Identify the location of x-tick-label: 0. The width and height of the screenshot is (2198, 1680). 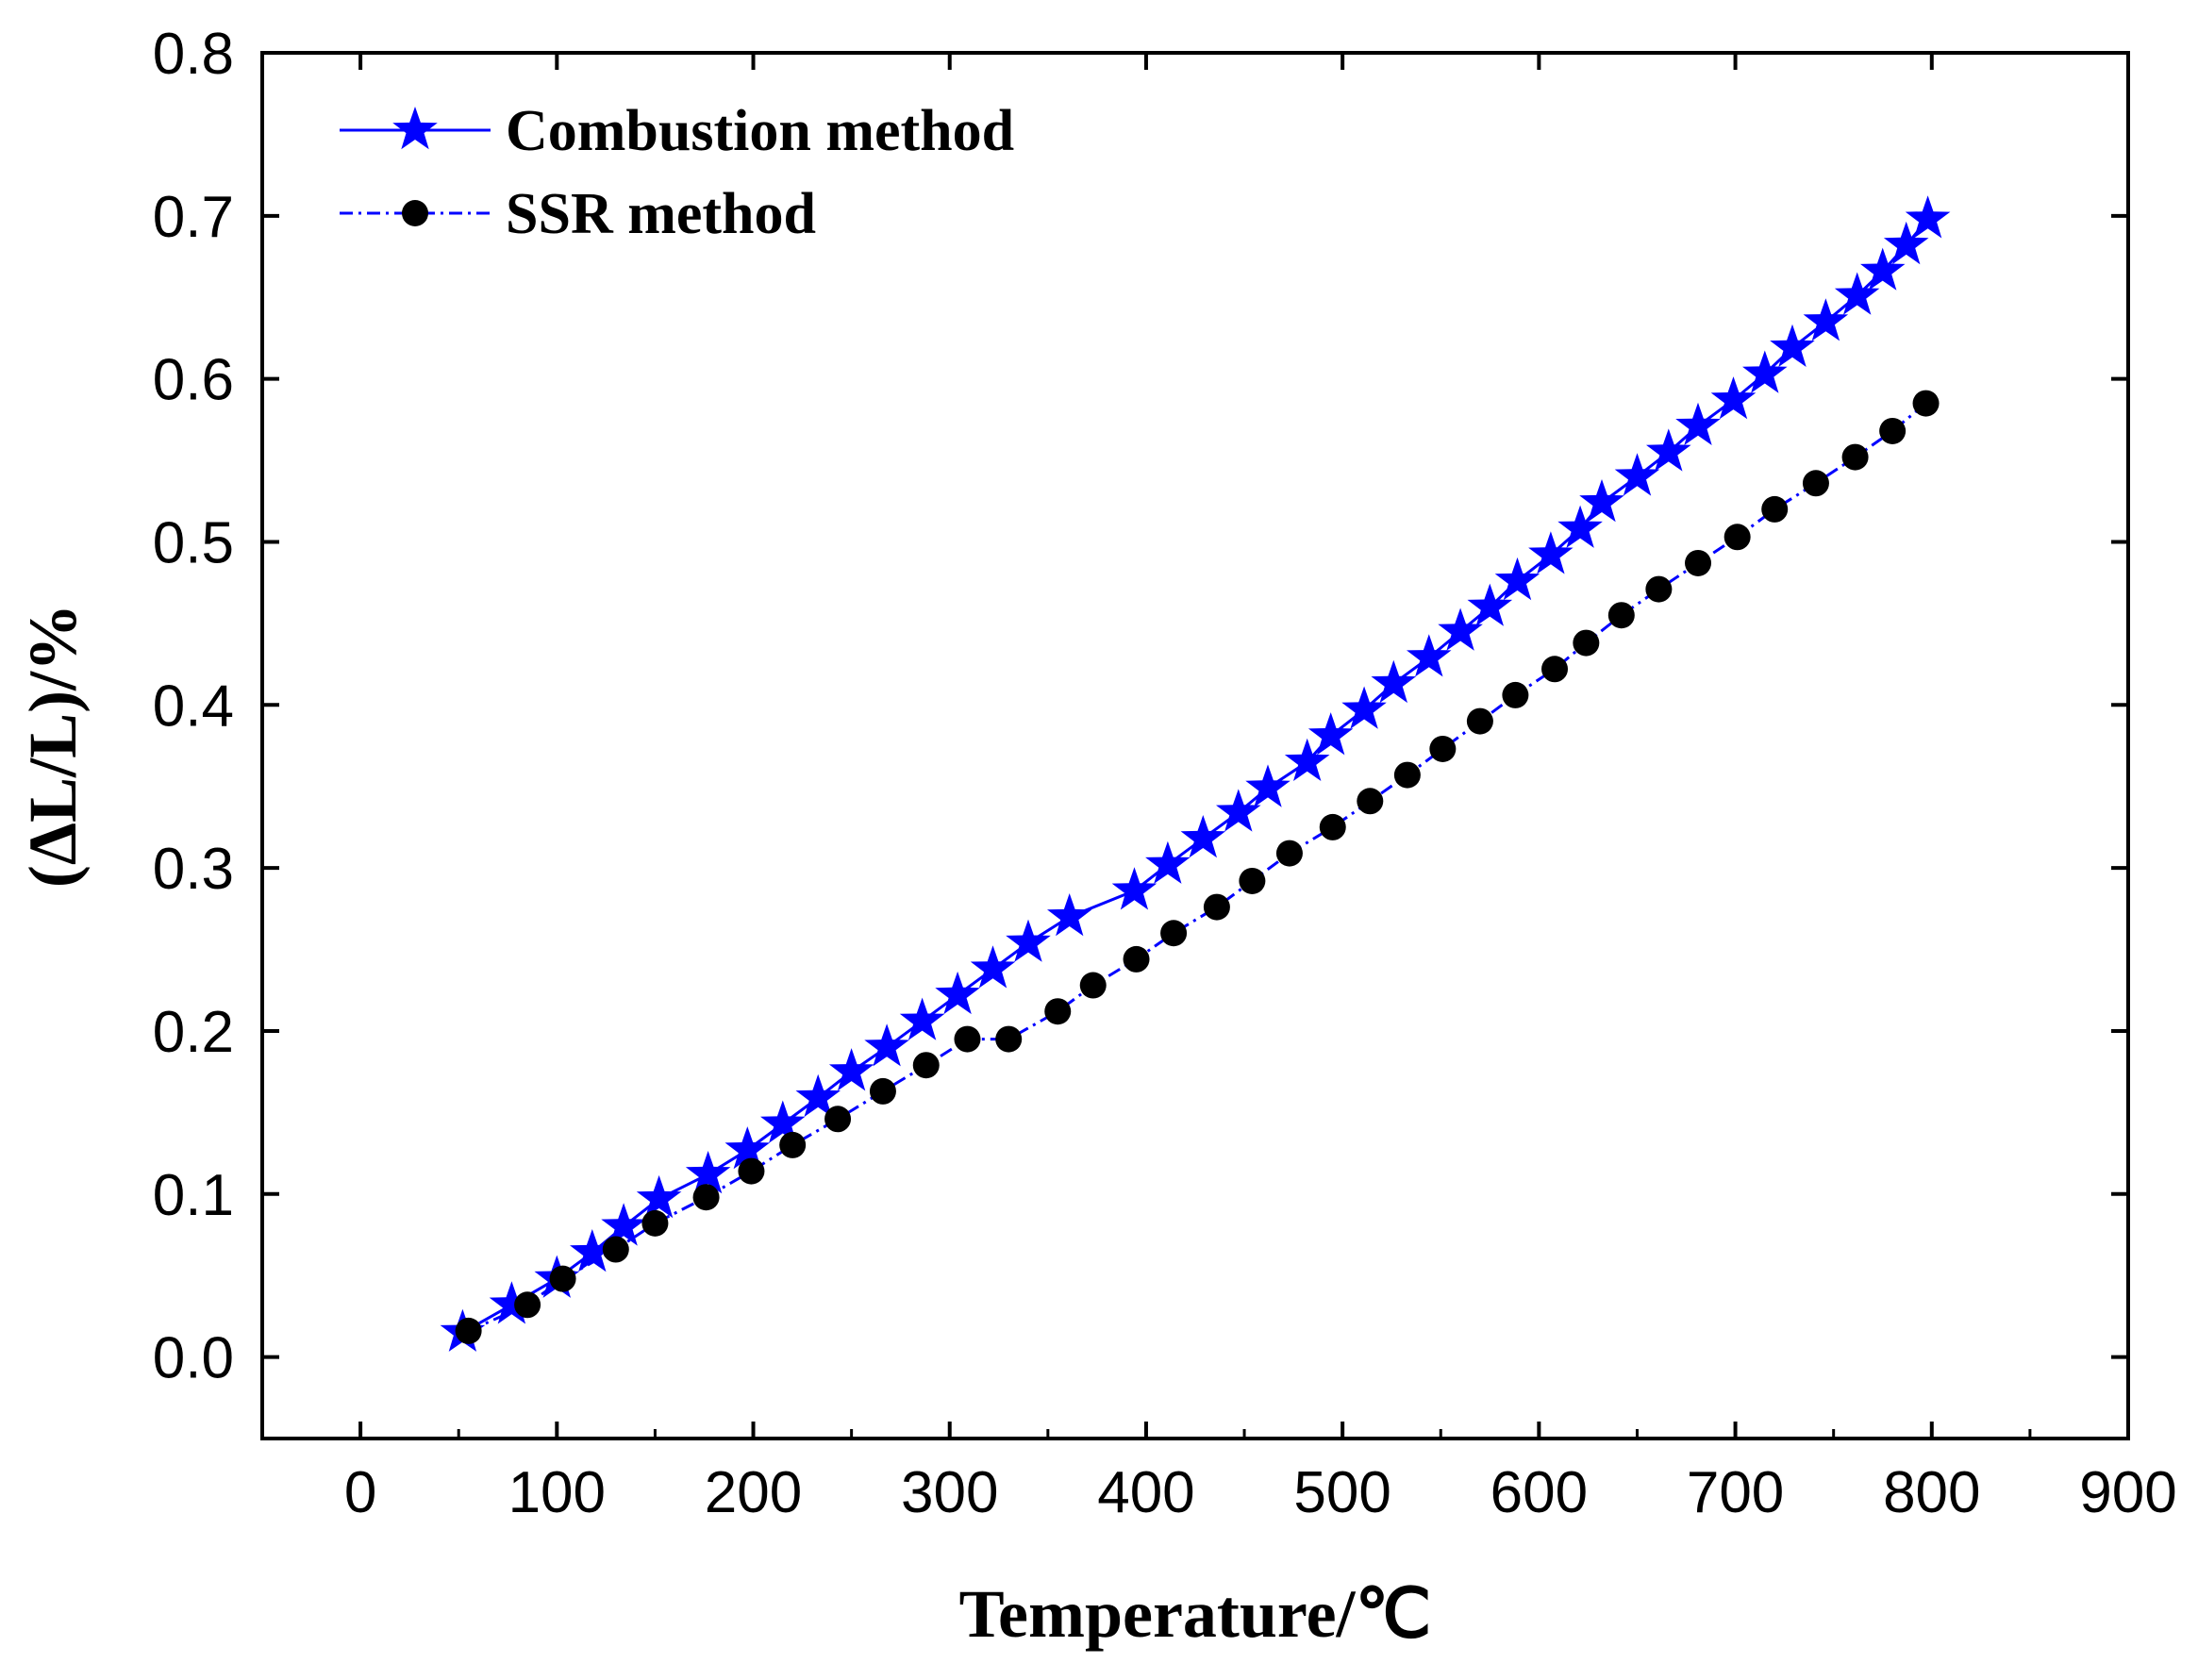
(360, 1492).